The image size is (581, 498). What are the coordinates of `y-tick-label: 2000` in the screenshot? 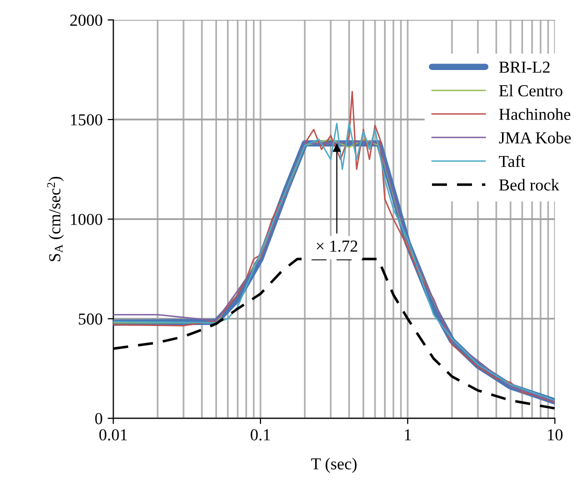 It's located at (86, 20).